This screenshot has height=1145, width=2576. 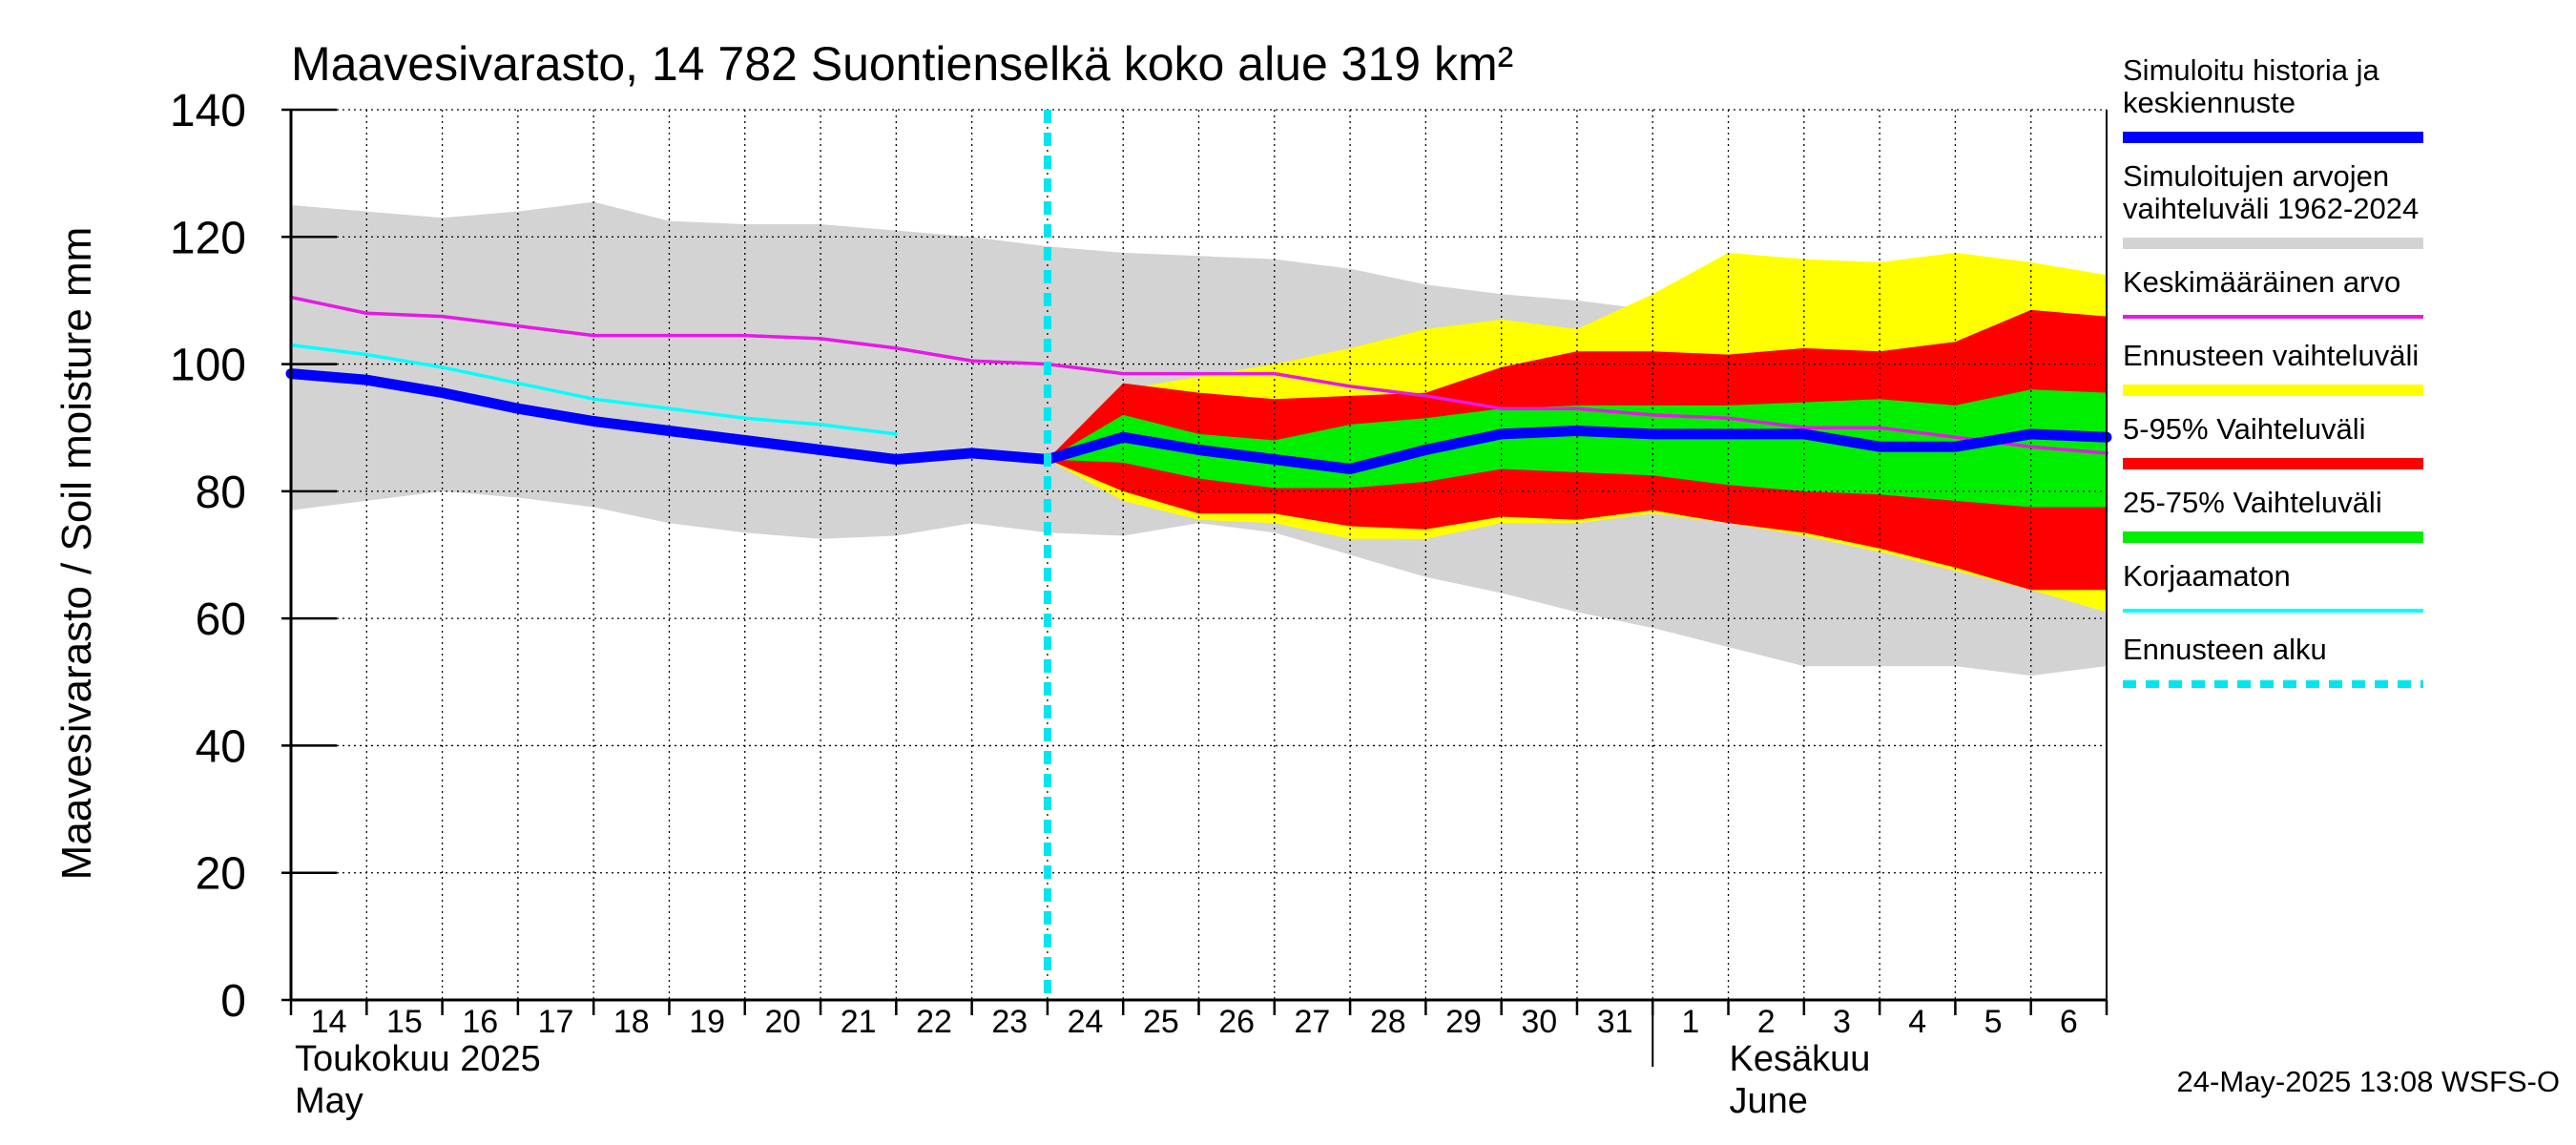 What do you see at coordinates (2209, 103) in the screenshot?
I see `legend-label-simulated: keskiennuste` at bounding box center [2209, 103].